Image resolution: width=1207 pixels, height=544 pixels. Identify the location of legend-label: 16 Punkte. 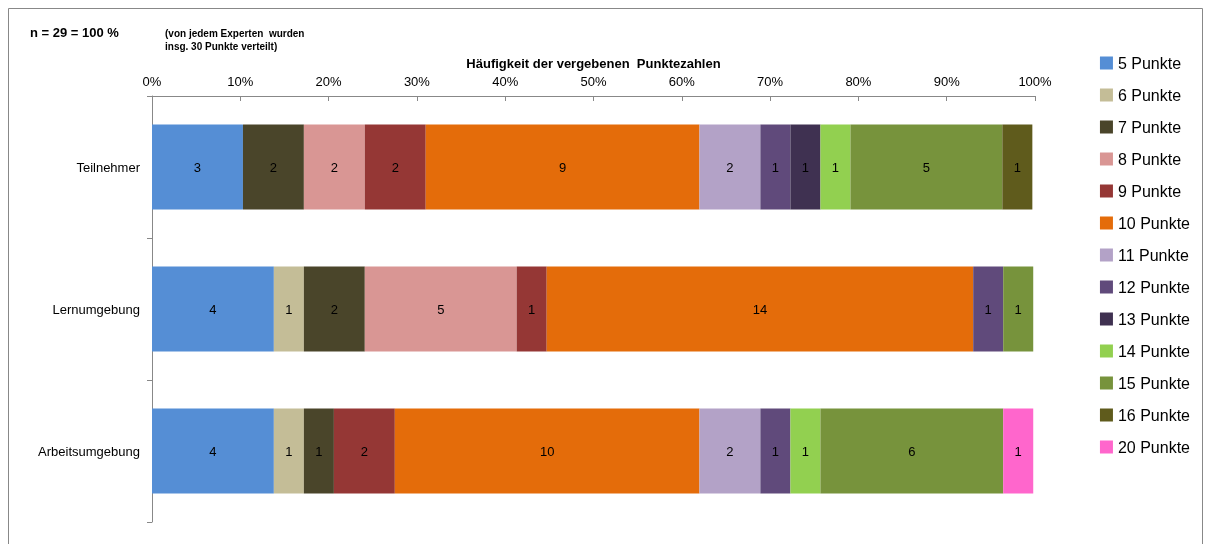
(1154, 415).